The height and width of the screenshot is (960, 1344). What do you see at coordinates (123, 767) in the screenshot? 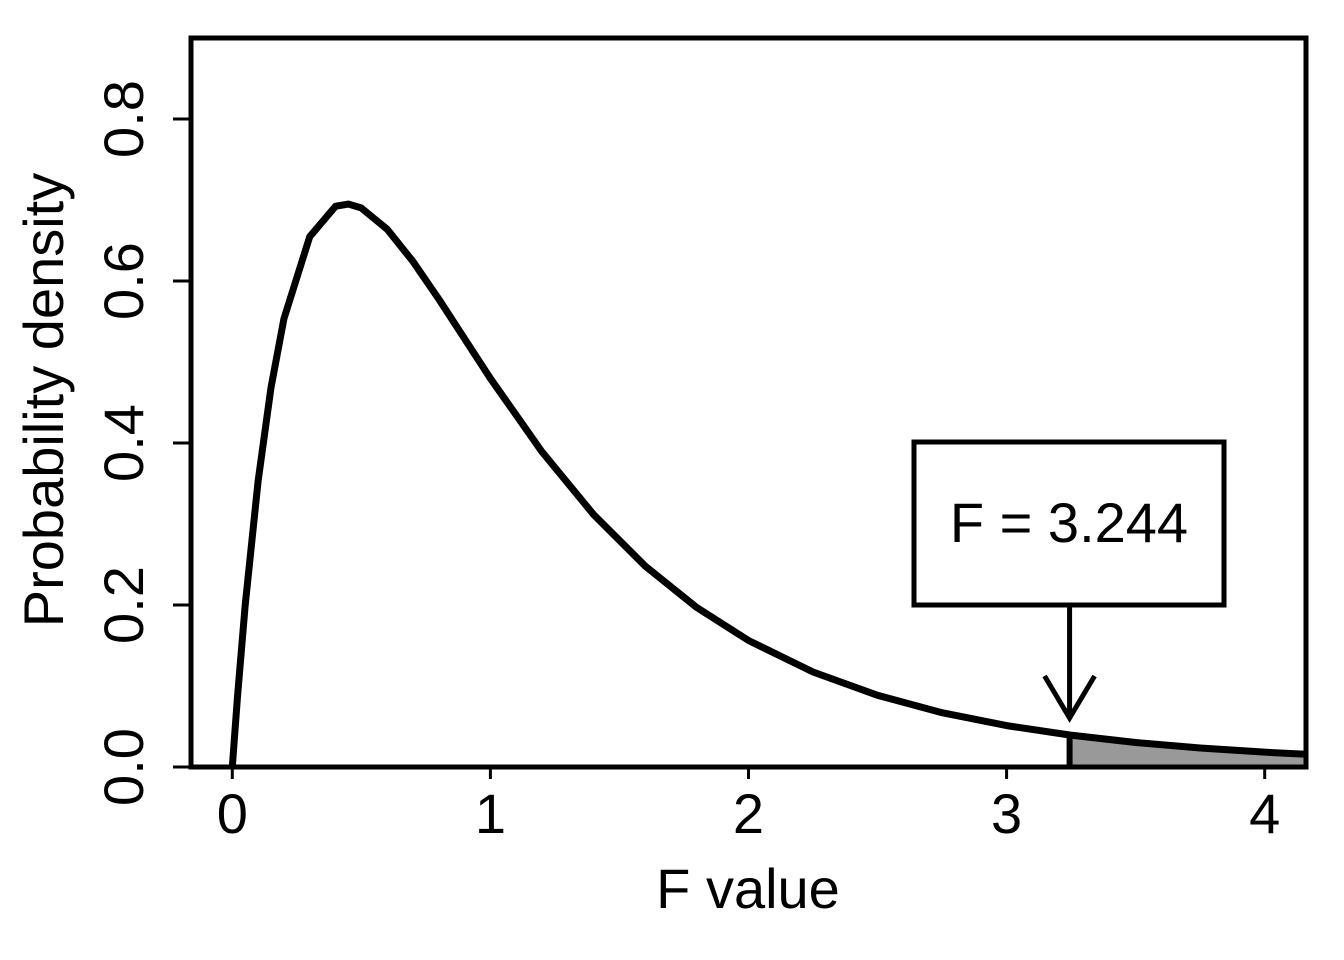
I see `y-tick-label: 0.0` at bounding box center [123, 767].